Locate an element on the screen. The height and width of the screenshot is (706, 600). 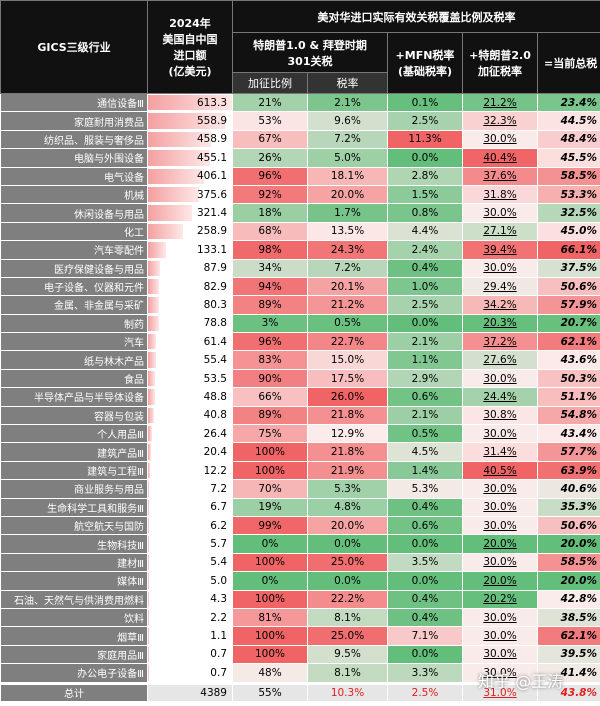
mfn-text: 2.8% is located at coordinates (425, 176).